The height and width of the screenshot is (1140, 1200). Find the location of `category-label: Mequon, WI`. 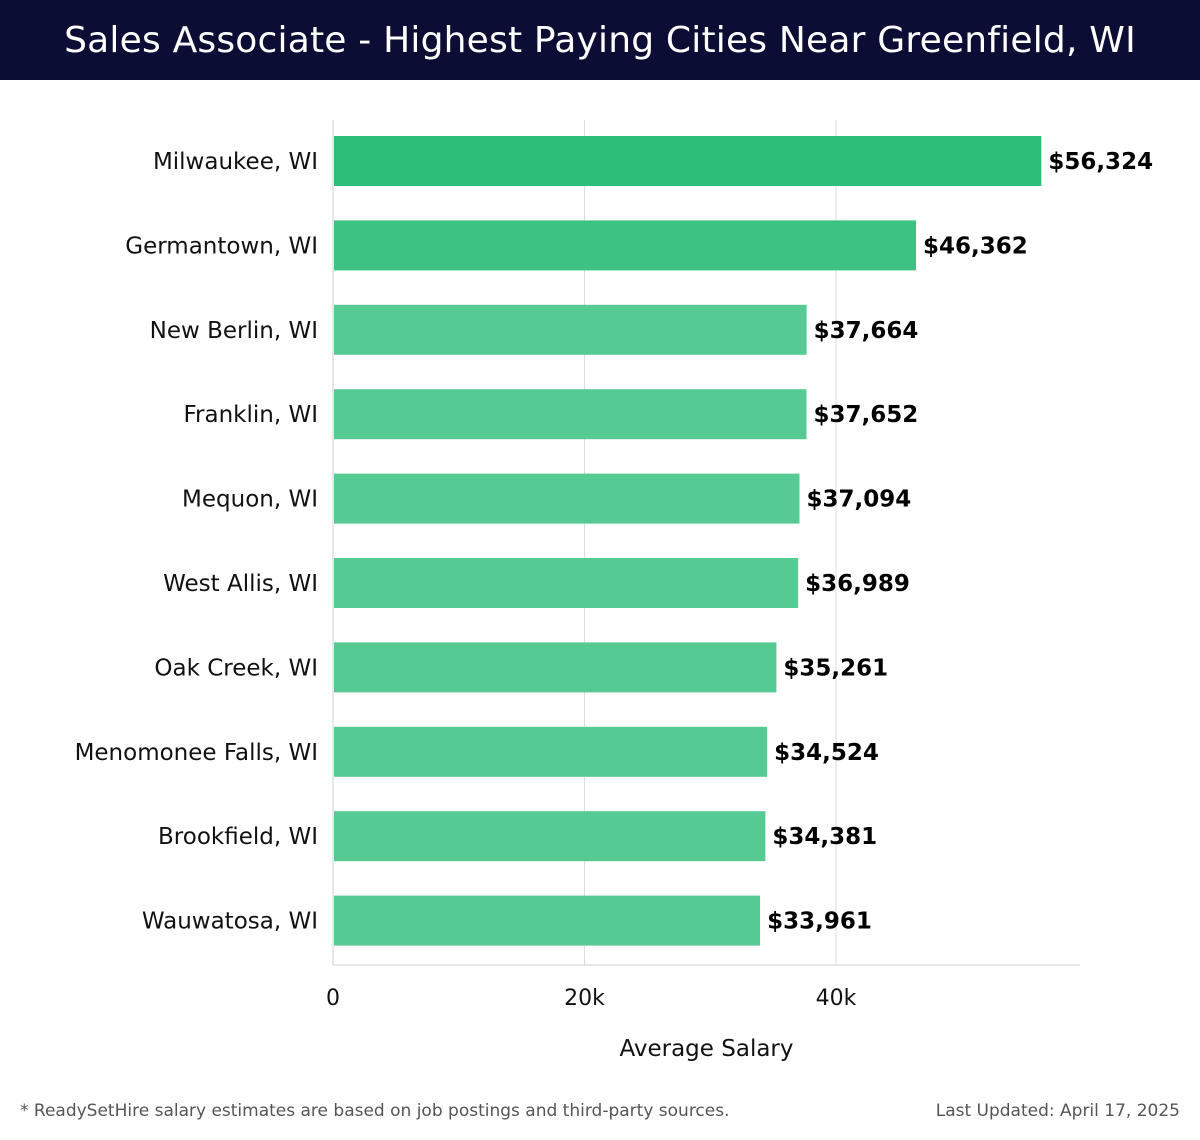

category-label: Mequon, WI is located at coordinates (250, 500).